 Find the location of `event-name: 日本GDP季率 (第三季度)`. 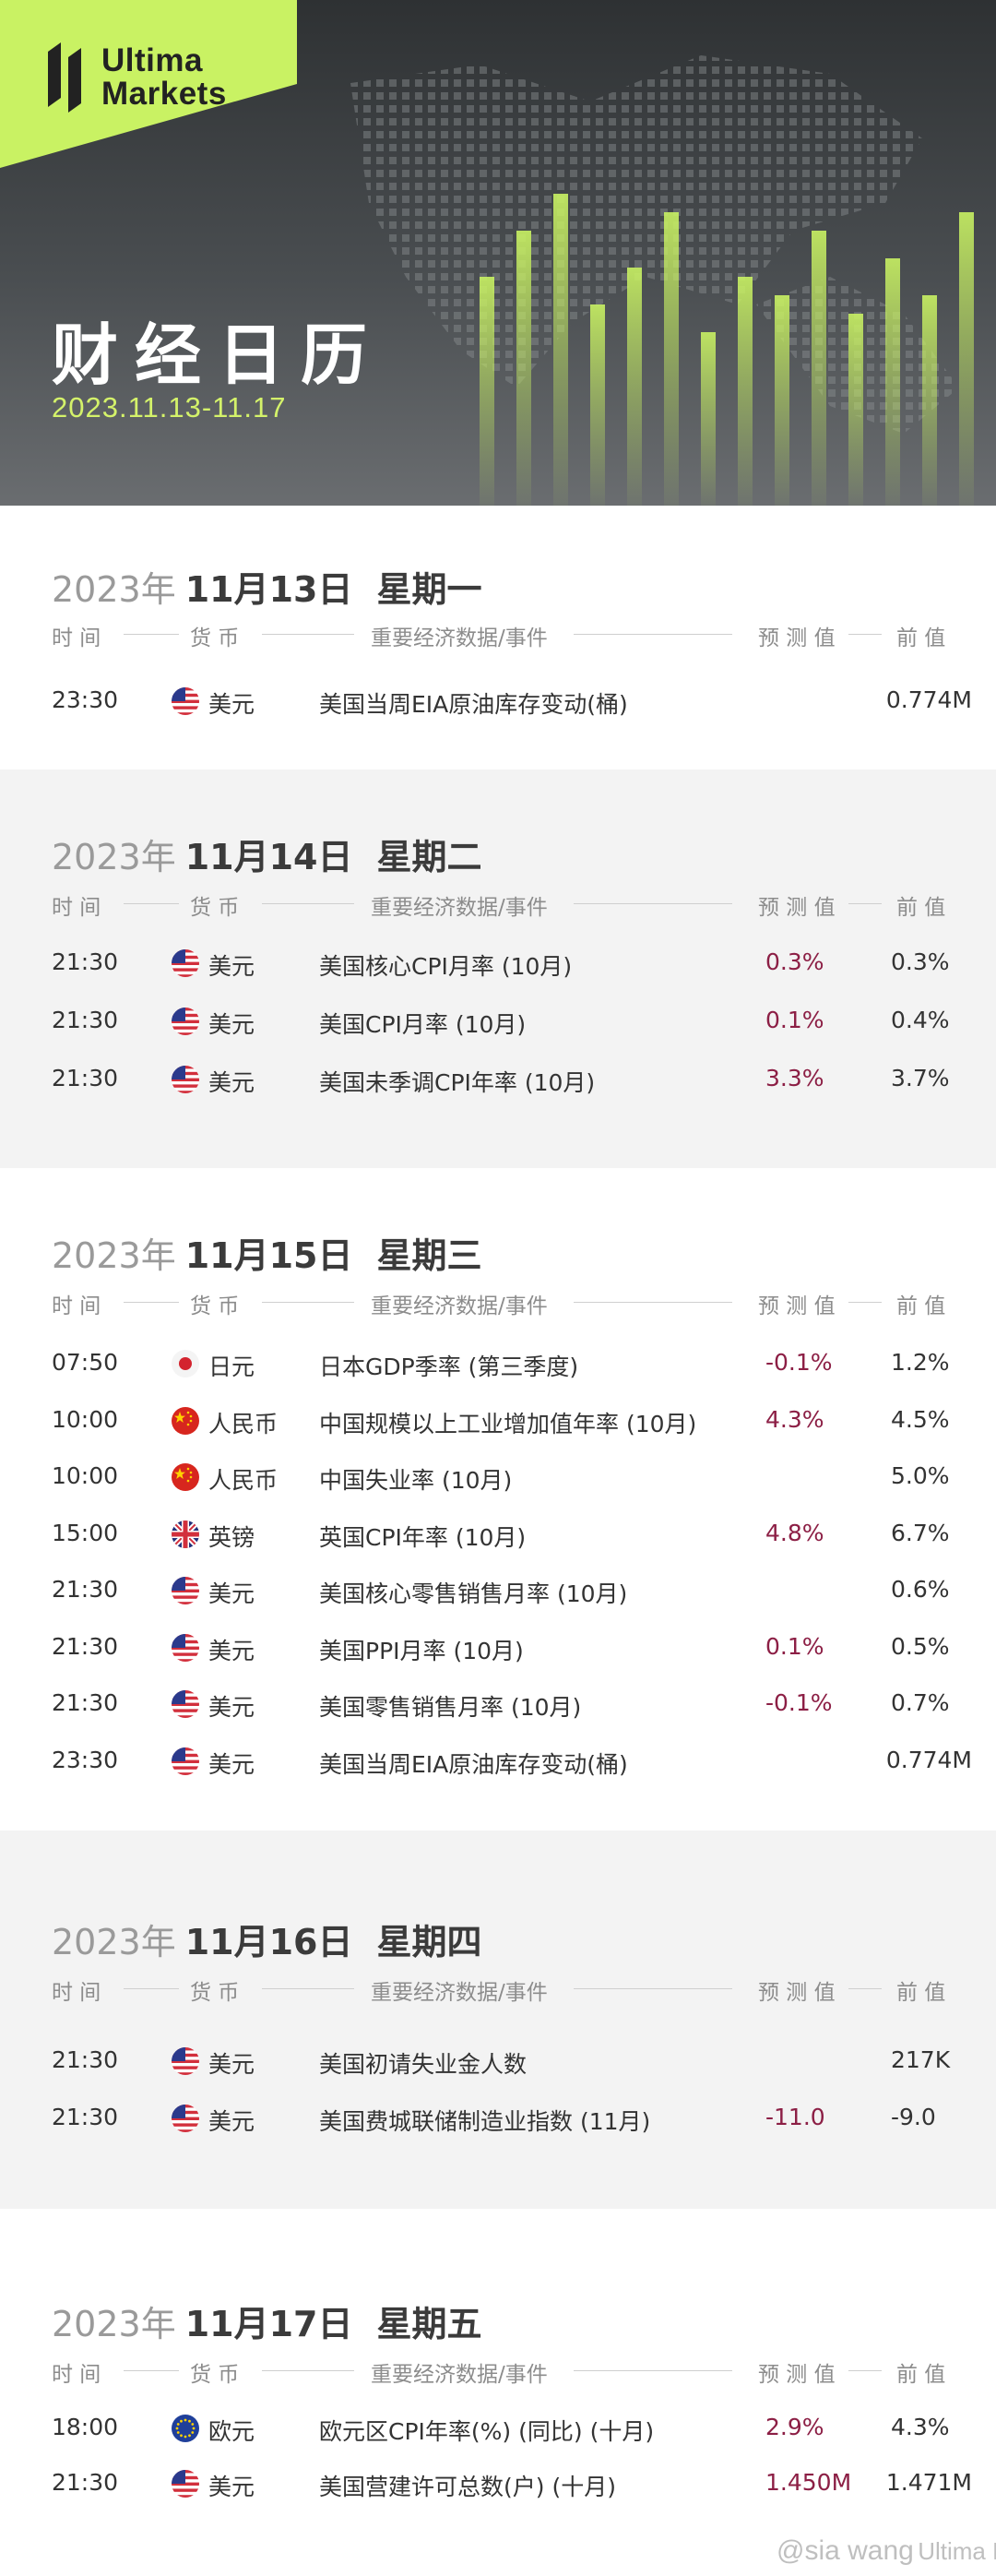

event-name: 日本GDP季率 (第三季度) is located at coordinates (449, 1367).